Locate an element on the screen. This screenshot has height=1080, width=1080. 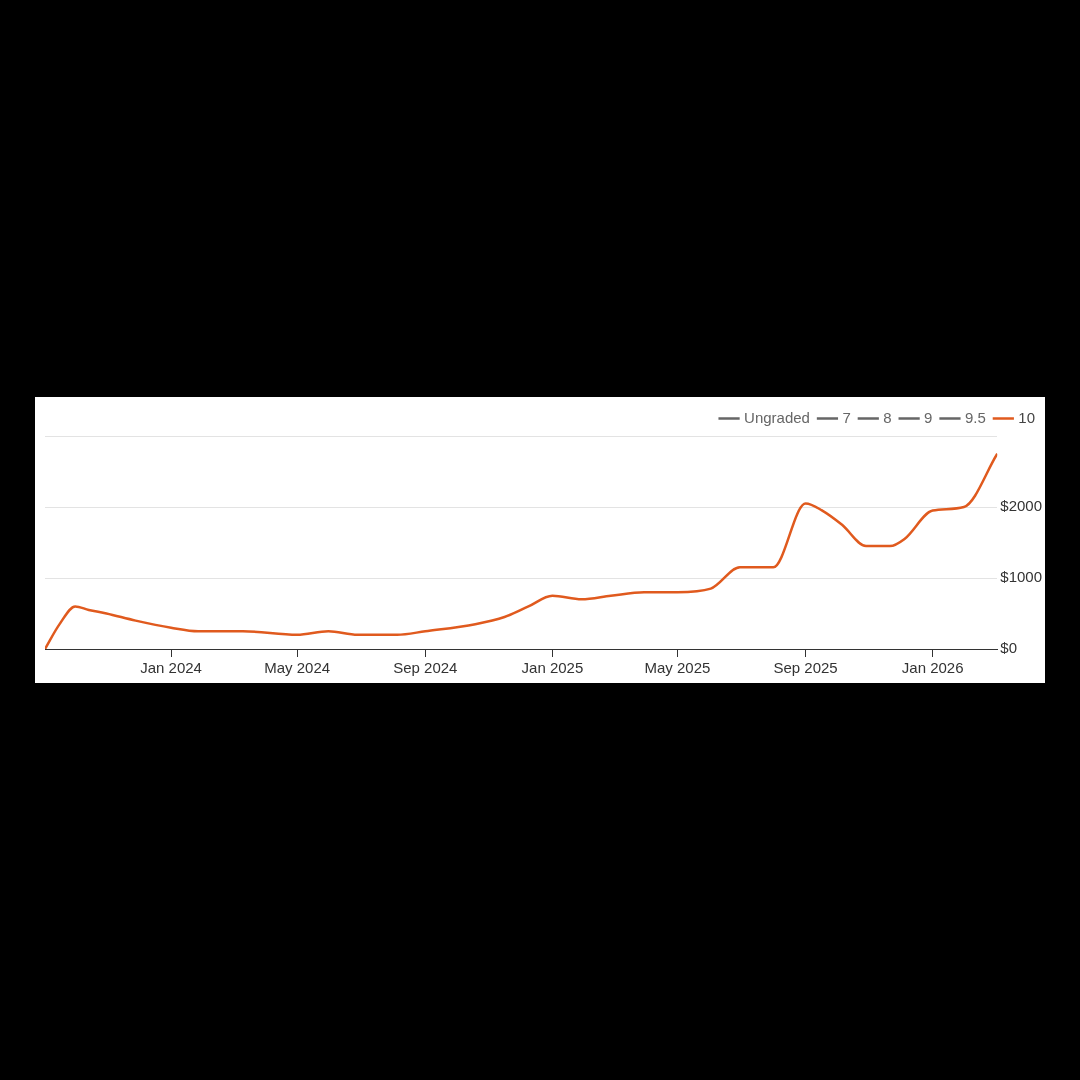
legend-label: 10 is located at coordinates (1026, 417).